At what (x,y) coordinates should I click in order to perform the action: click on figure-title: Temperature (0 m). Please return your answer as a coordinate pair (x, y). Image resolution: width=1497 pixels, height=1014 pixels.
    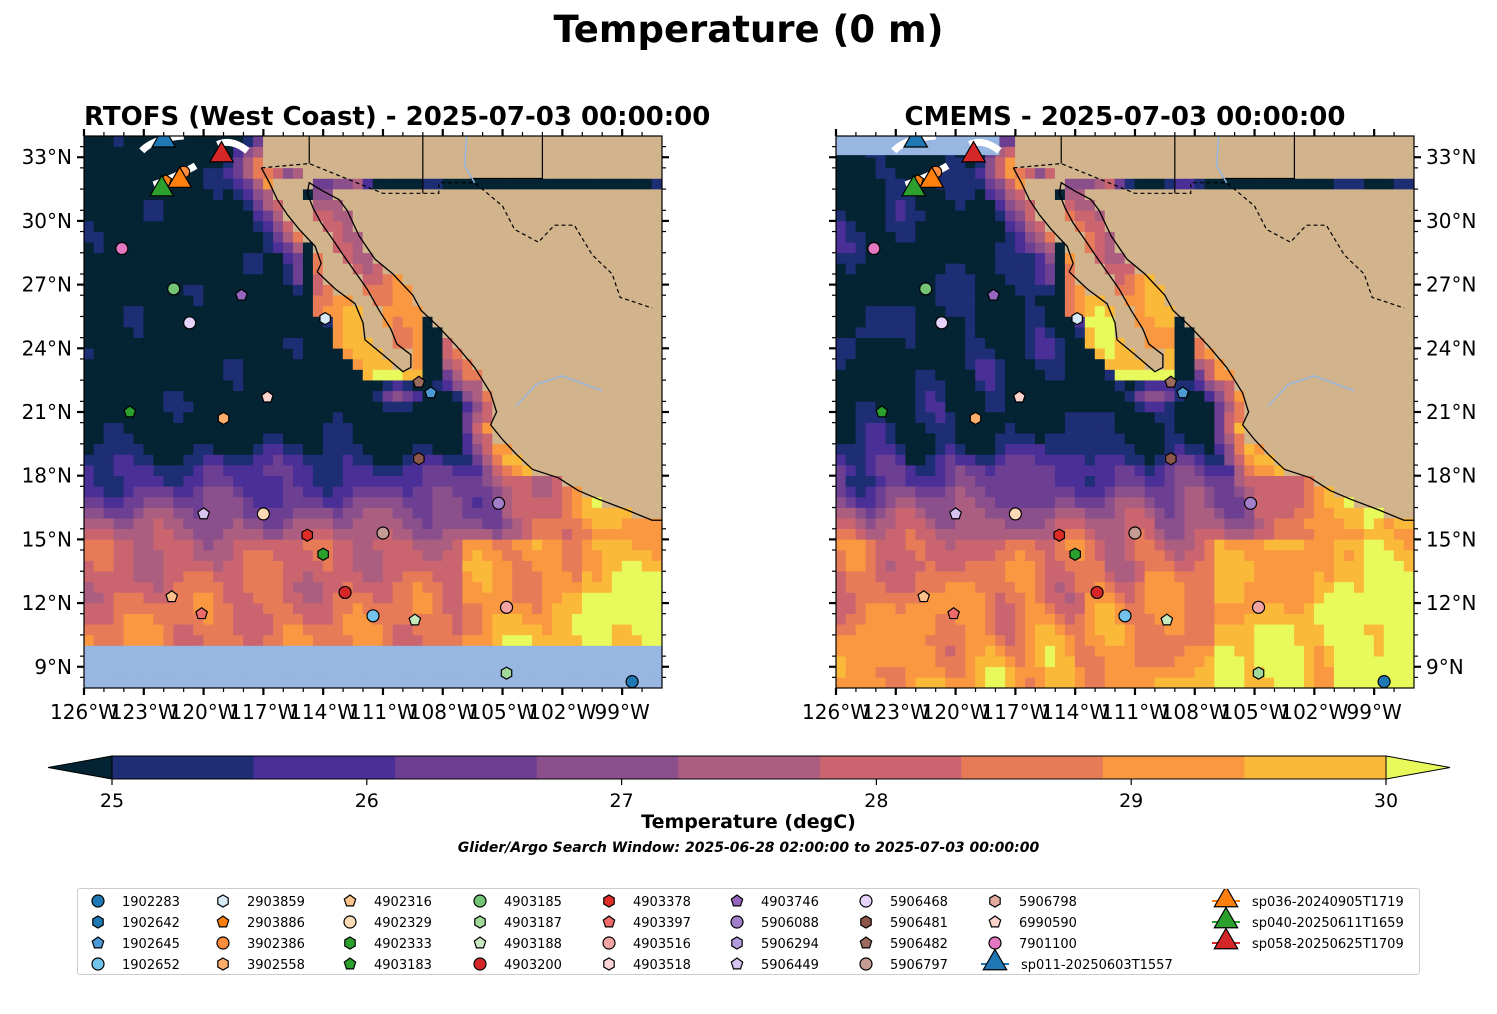
    Looking at the image, I should click on (748, 29).